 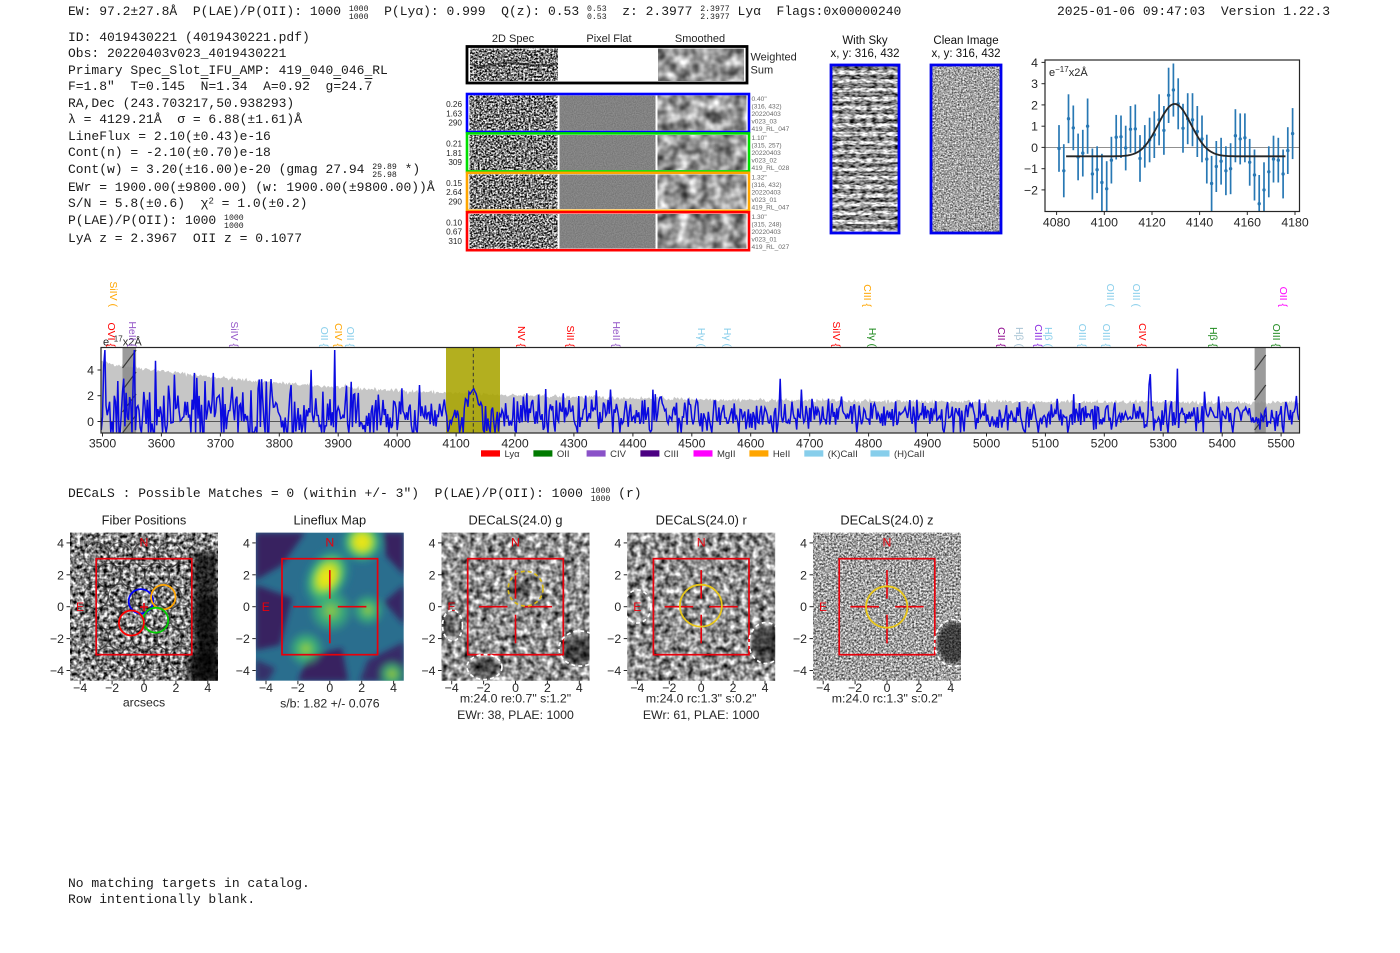 I want to click on svg-text: 4500, so click(x=692, y=444).